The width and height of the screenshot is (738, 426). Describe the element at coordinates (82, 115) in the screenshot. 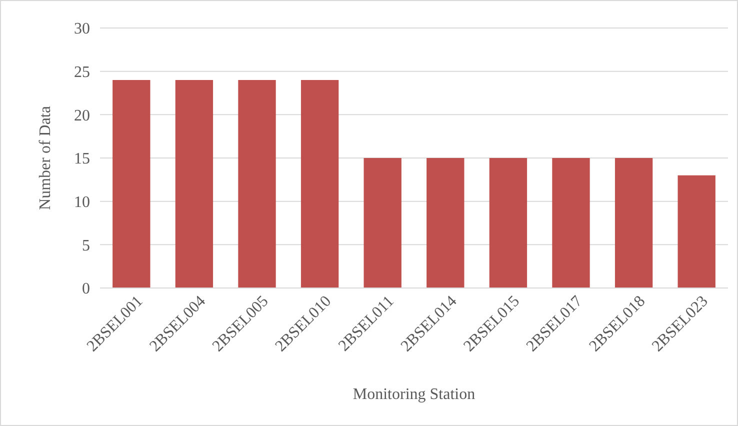

I see `y-tick-label: 20` at that location.